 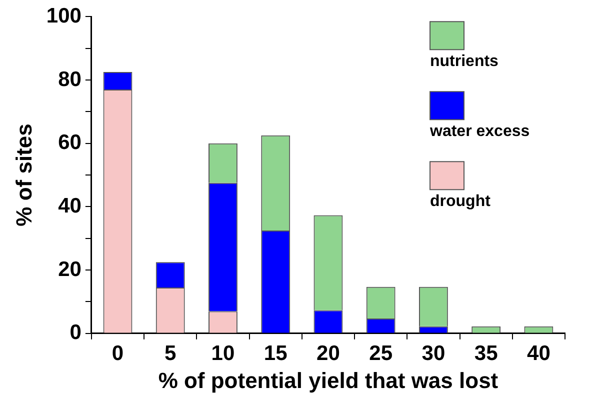 I want to click on x-tick-label: 30, so click(x=434, y=353).